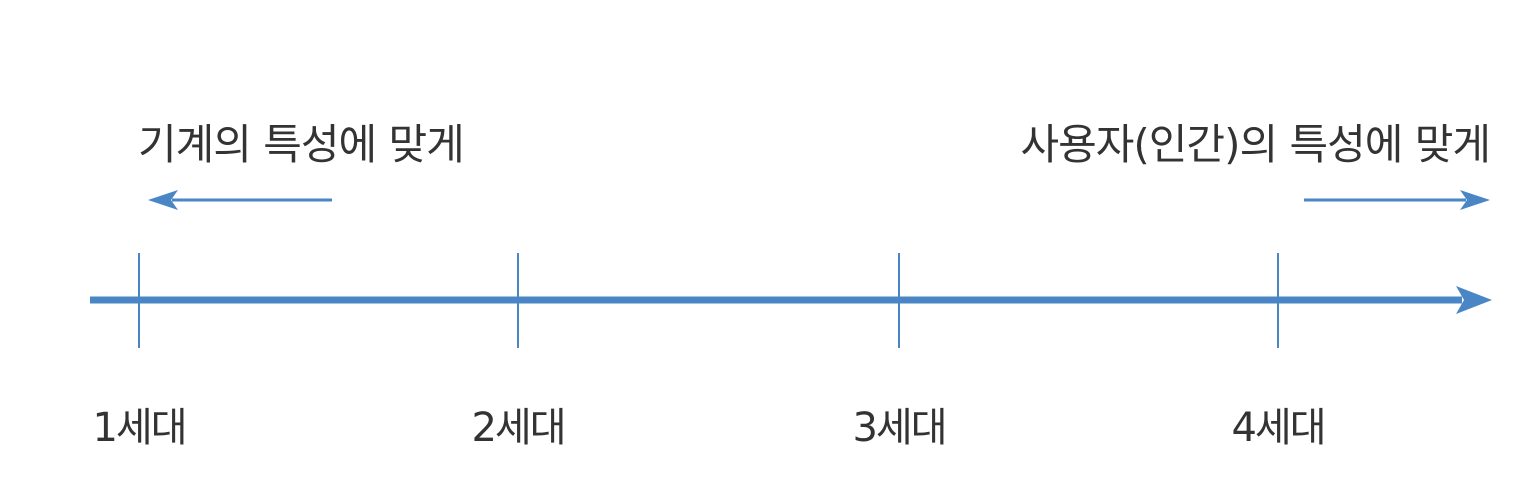  What do you see at coordinates (1255, 144) in the screenshot?
I see `user-oriented-caption: 사용자(인간)의 특성에 맞게` at bounding box center [1255, 144].